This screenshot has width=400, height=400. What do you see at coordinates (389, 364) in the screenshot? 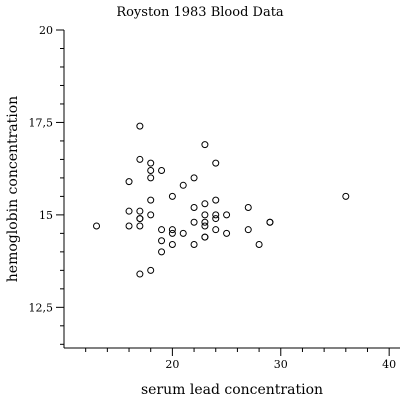
I see `x-tick-label: 40` at bounding box center [389, 364].